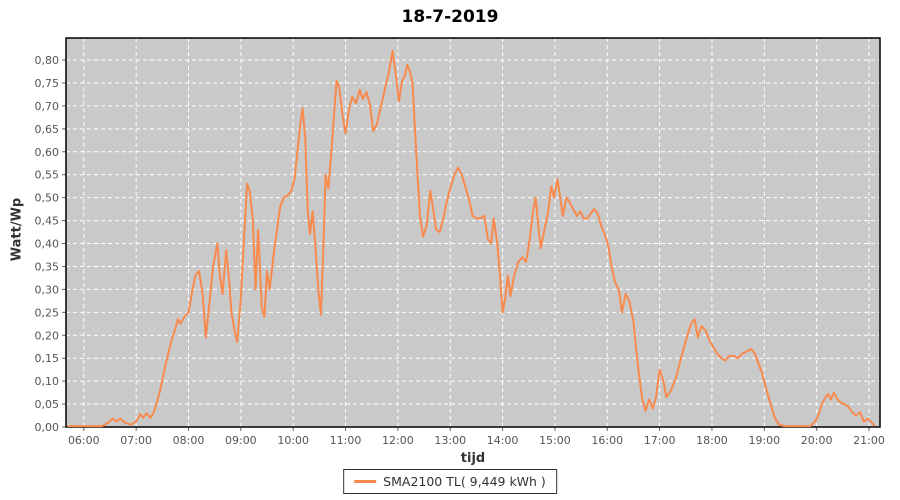 This screenshot has height=500, width=900. I want to click on y-tick-label: 0,00, so click(47, 427).